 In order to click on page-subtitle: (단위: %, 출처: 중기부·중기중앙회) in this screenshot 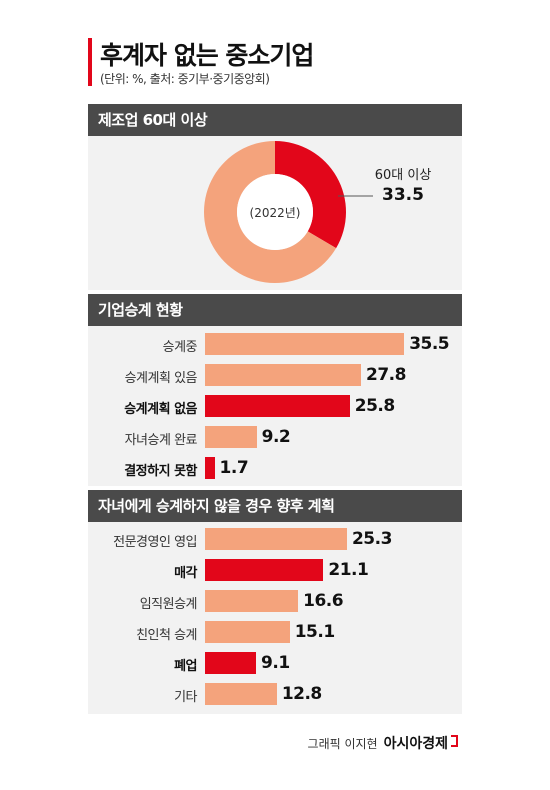, I will do `click(185, 79)`.